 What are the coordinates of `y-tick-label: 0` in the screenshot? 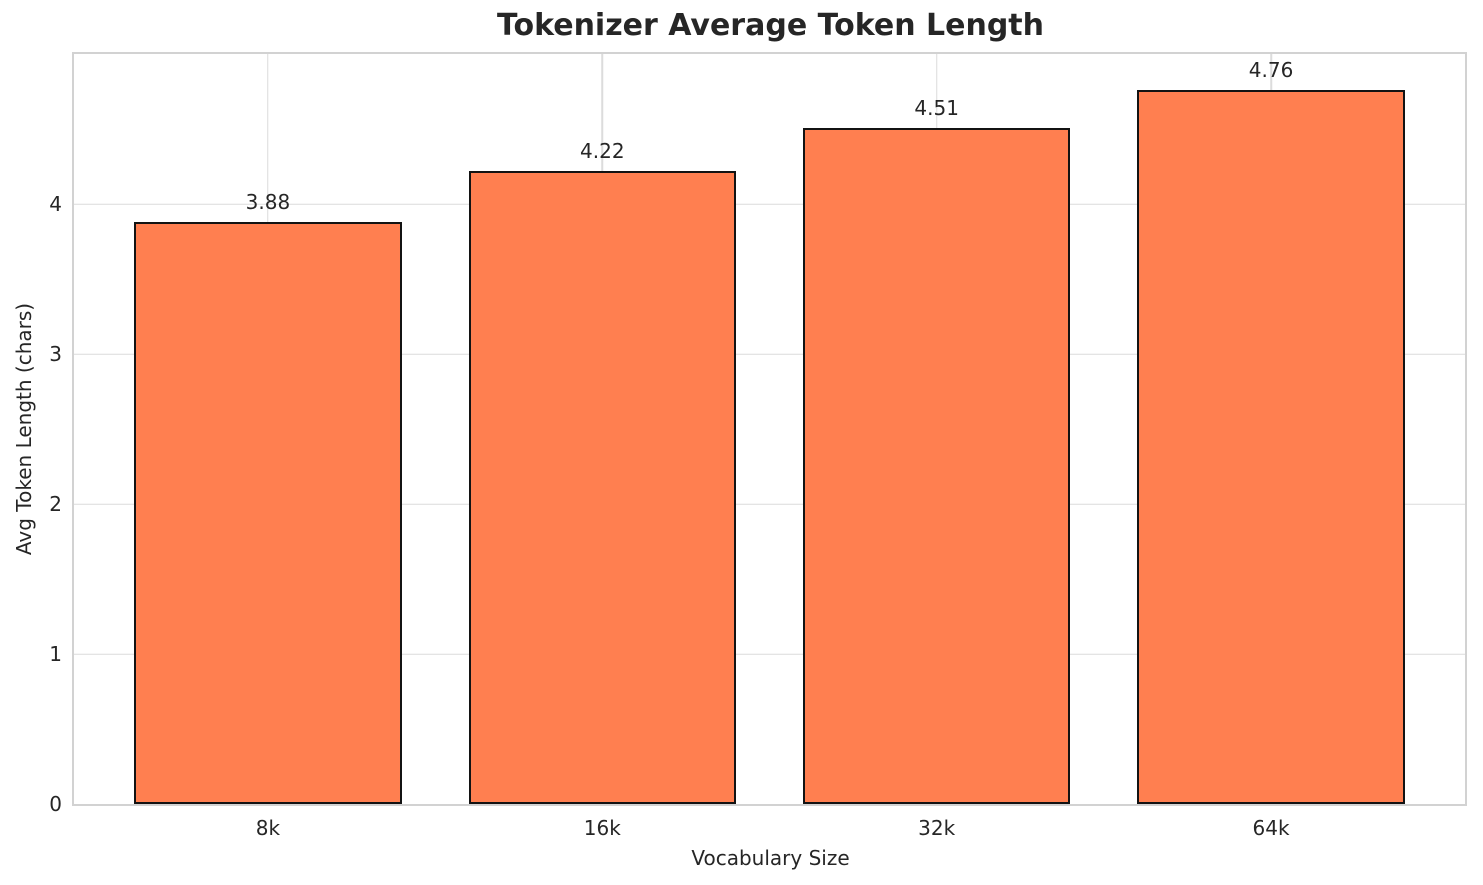 It's located at (55, 804).